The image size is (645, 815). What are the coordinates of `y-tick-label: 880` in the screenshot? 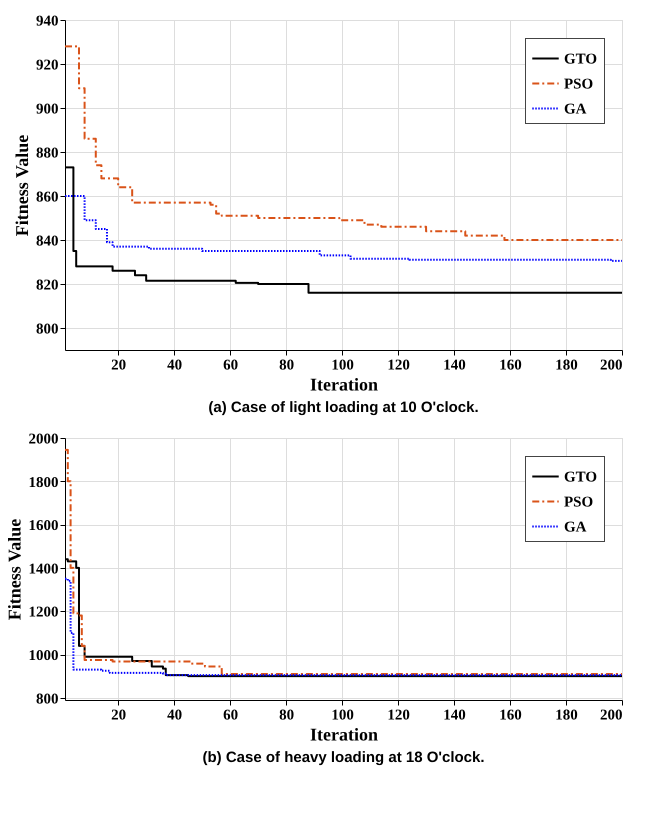 It's located at (47, 154).